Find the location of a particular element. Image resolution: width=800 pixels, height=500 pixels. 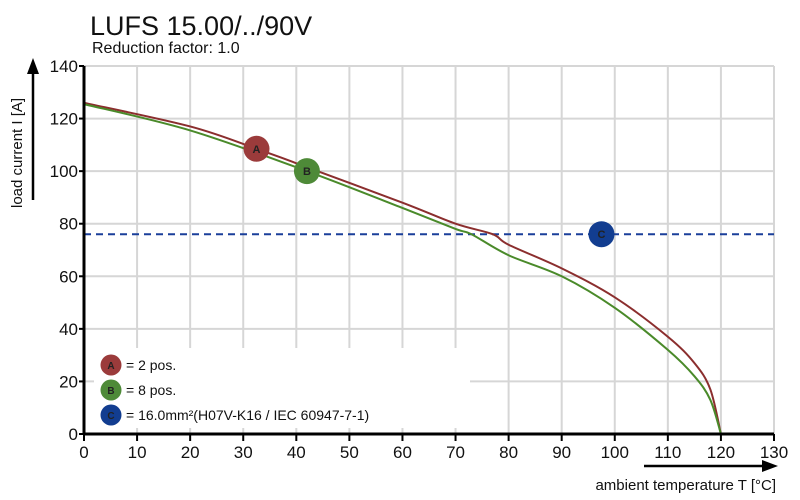

y-tick-label: 140 is located at coordinates (64, 66).